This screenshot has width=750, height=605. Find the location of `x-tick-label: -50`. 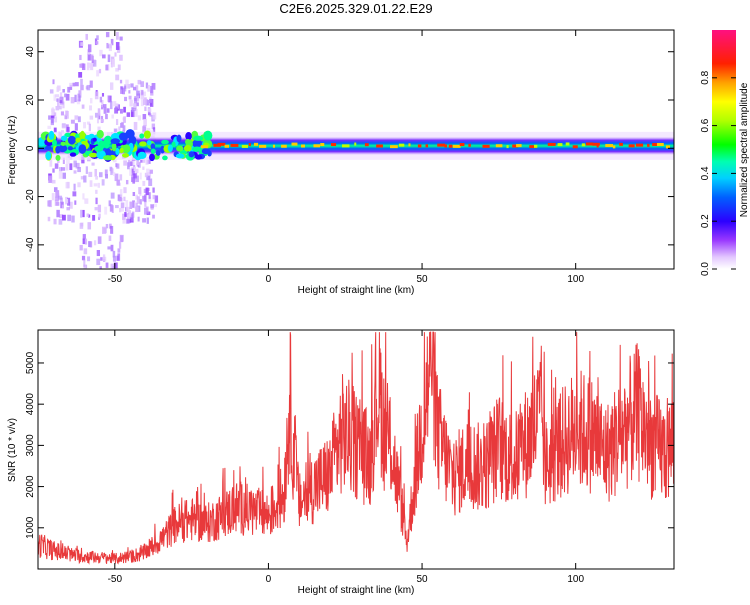

x-tick-label: -50 is located at coordinates (115, 279).